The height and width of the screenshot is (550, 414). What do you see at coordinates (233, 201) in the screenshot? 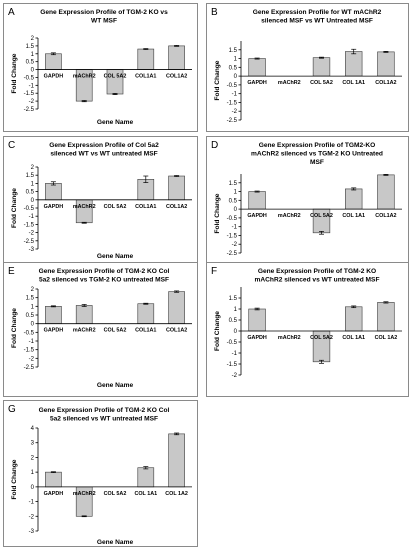
I see `y-tick-label-d-2: 0.5` at bounding box center [233, 201].